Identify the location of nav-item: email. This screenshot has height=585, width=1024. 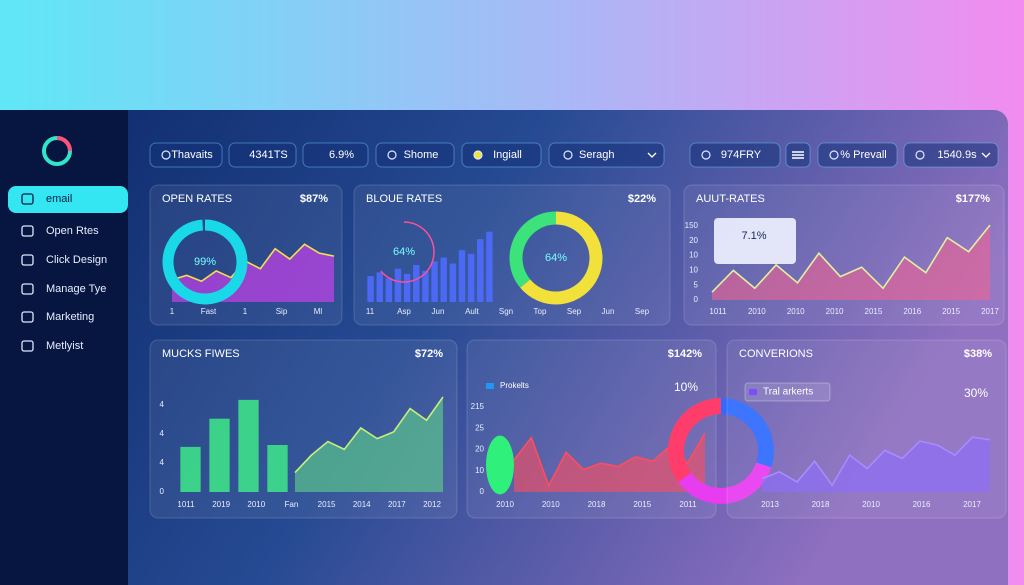
(59, 199).